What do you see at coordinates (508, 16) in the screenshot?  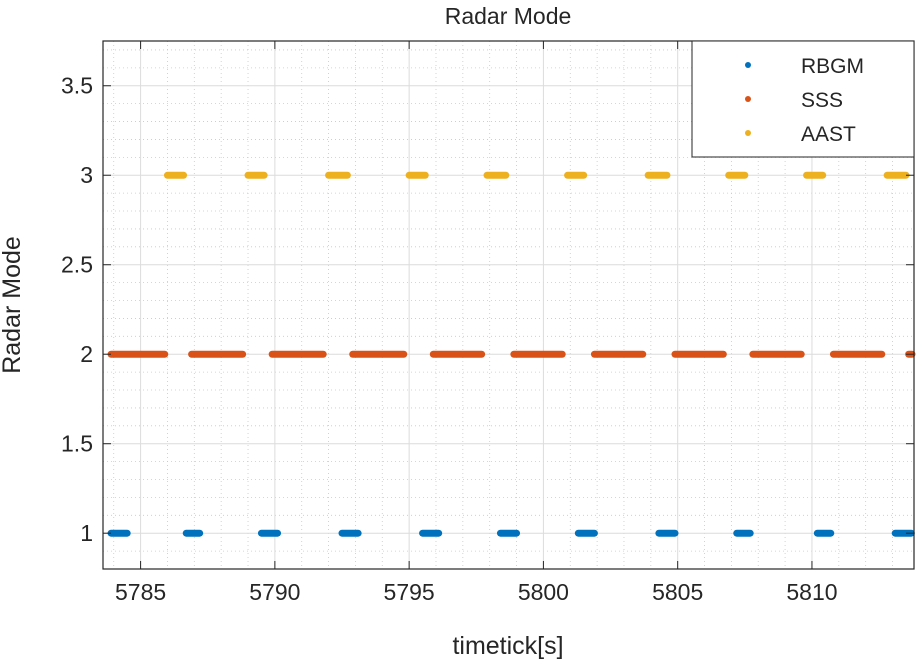 I see `chart-title: Radar Mode` at bounding box center [508, 16].